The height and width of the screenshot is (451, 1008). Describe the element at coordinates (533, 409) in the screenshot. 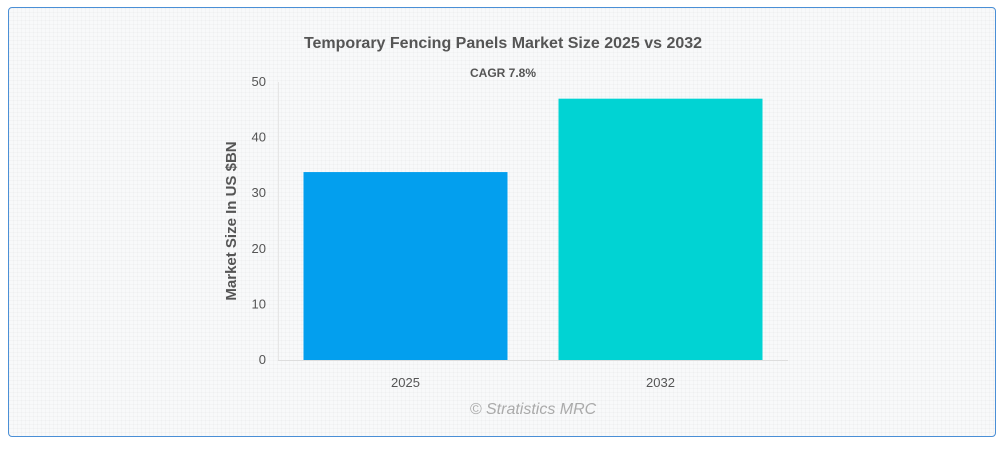

I see `credit-text: © Stratistics MRC` at that location.